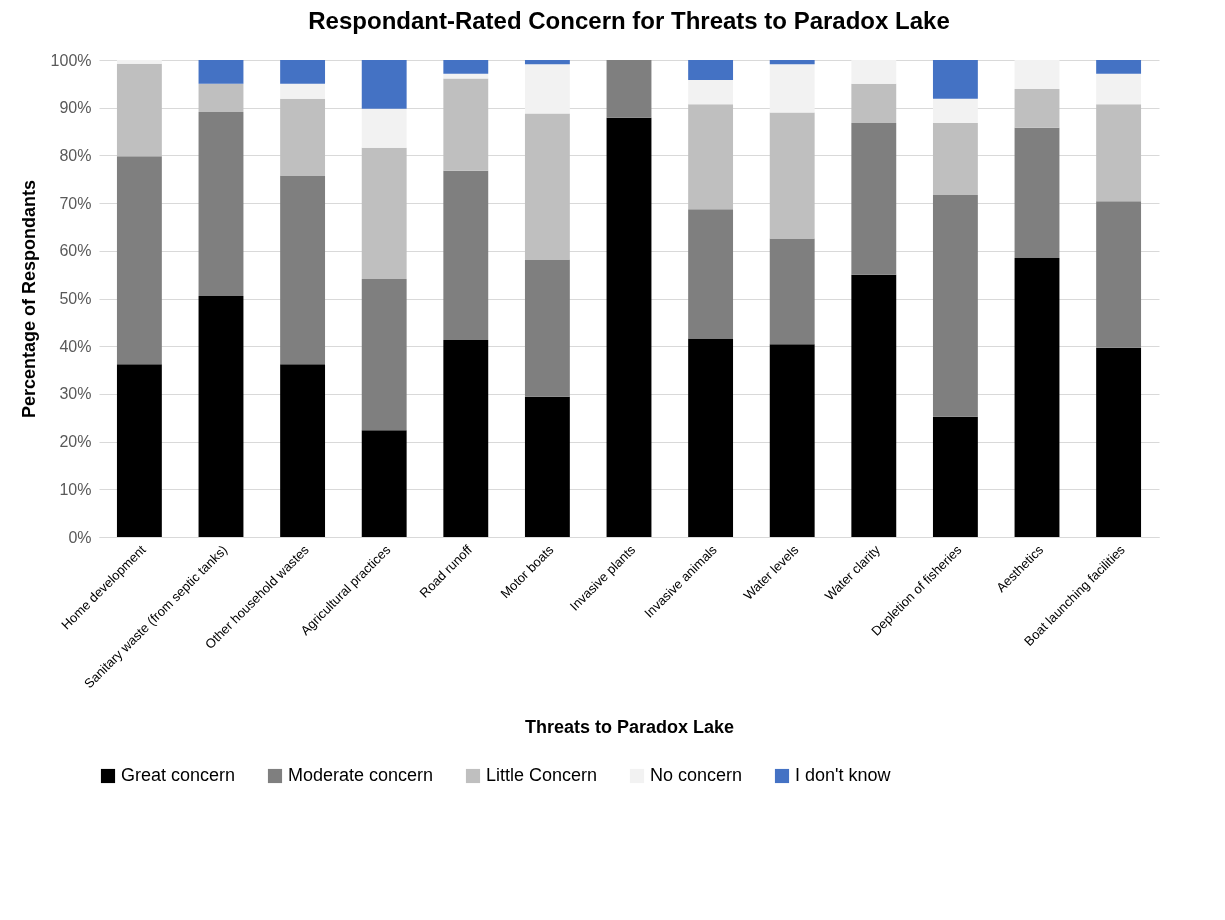 This screenshot has width=1225, height=920. What do you see at coordinates (75, 489) in the screenshot?
I see `y-tick-label: 10%` at bounding box center [75, 489].